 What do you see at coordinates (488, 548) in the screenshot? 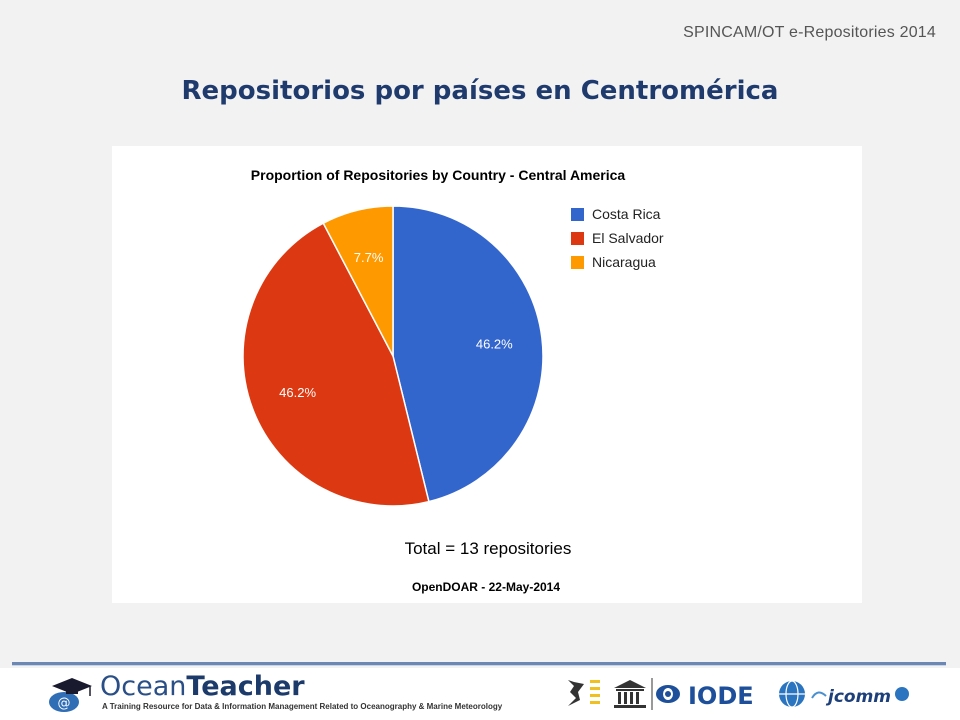
I see `total-note: Total = 13 repositories` at bounding box center [488, 548].